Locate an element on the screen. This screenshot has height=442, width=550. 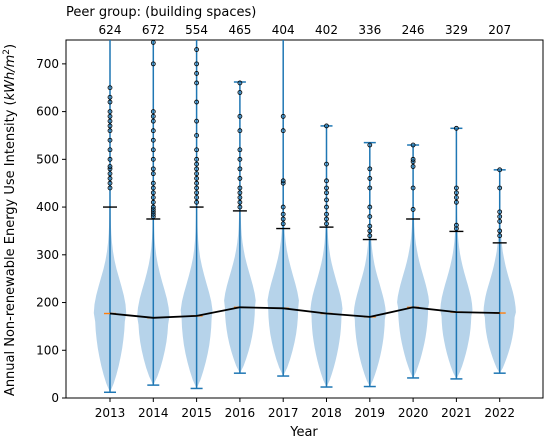
peer-group-count: 404 is located at coordinates (283, 30).